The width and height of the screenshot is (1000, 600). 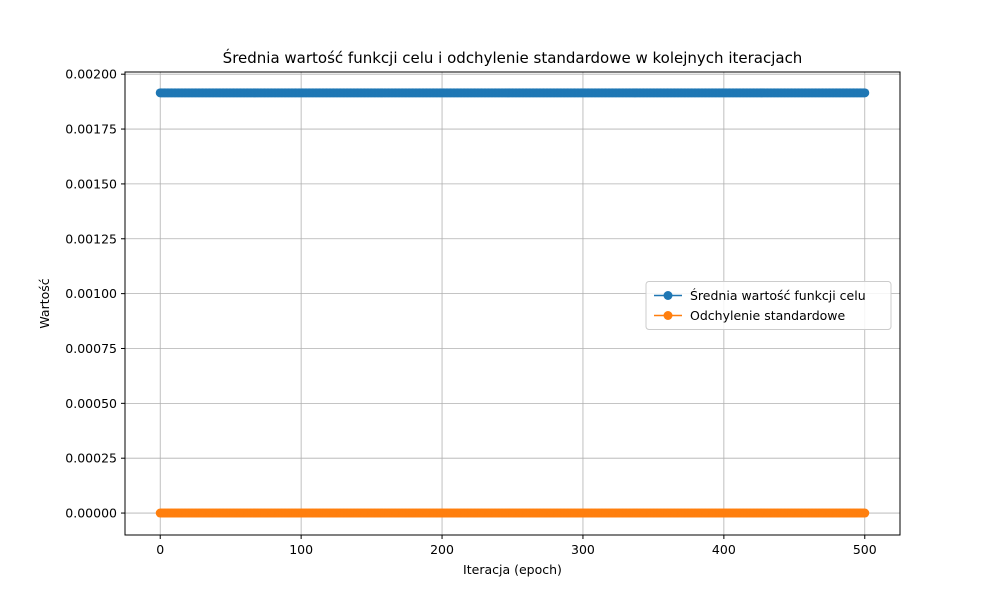 I want to click on legend-item: Odchylenie standardowe, so click(x=750, y=315).